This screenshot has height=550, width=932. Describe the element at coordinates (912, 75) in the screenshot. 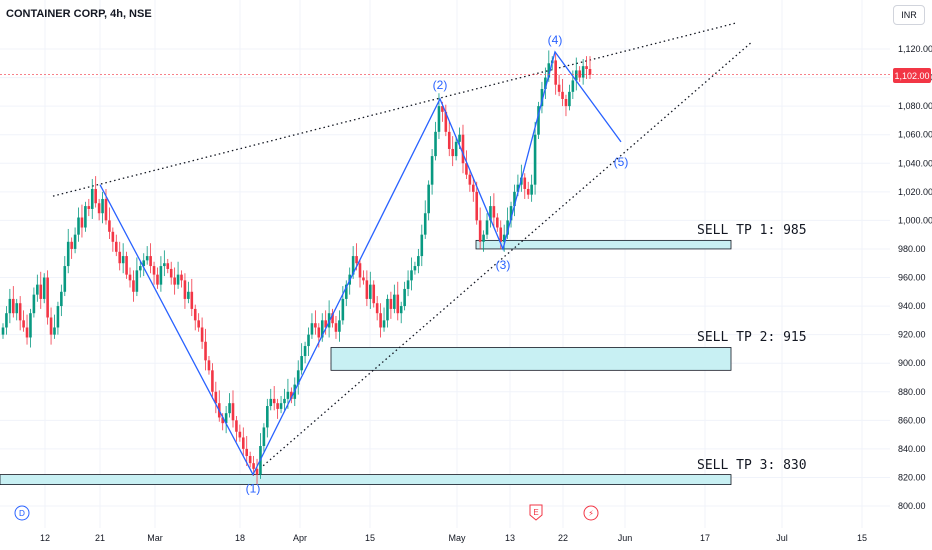

I see `last-price-tag: 1,102.00` at that location.